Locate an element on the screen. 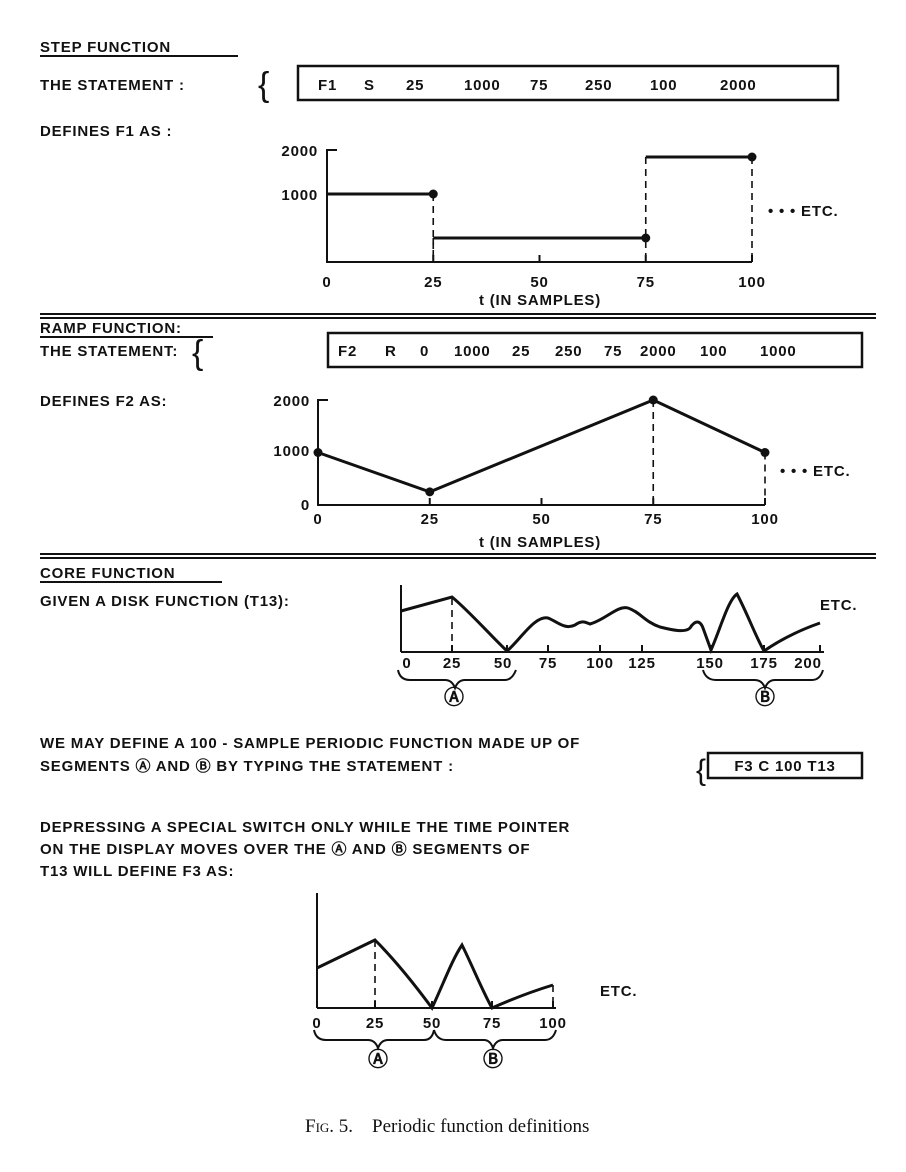 The image size is (906, 1172). step-point is located at coordinates (646, 238).